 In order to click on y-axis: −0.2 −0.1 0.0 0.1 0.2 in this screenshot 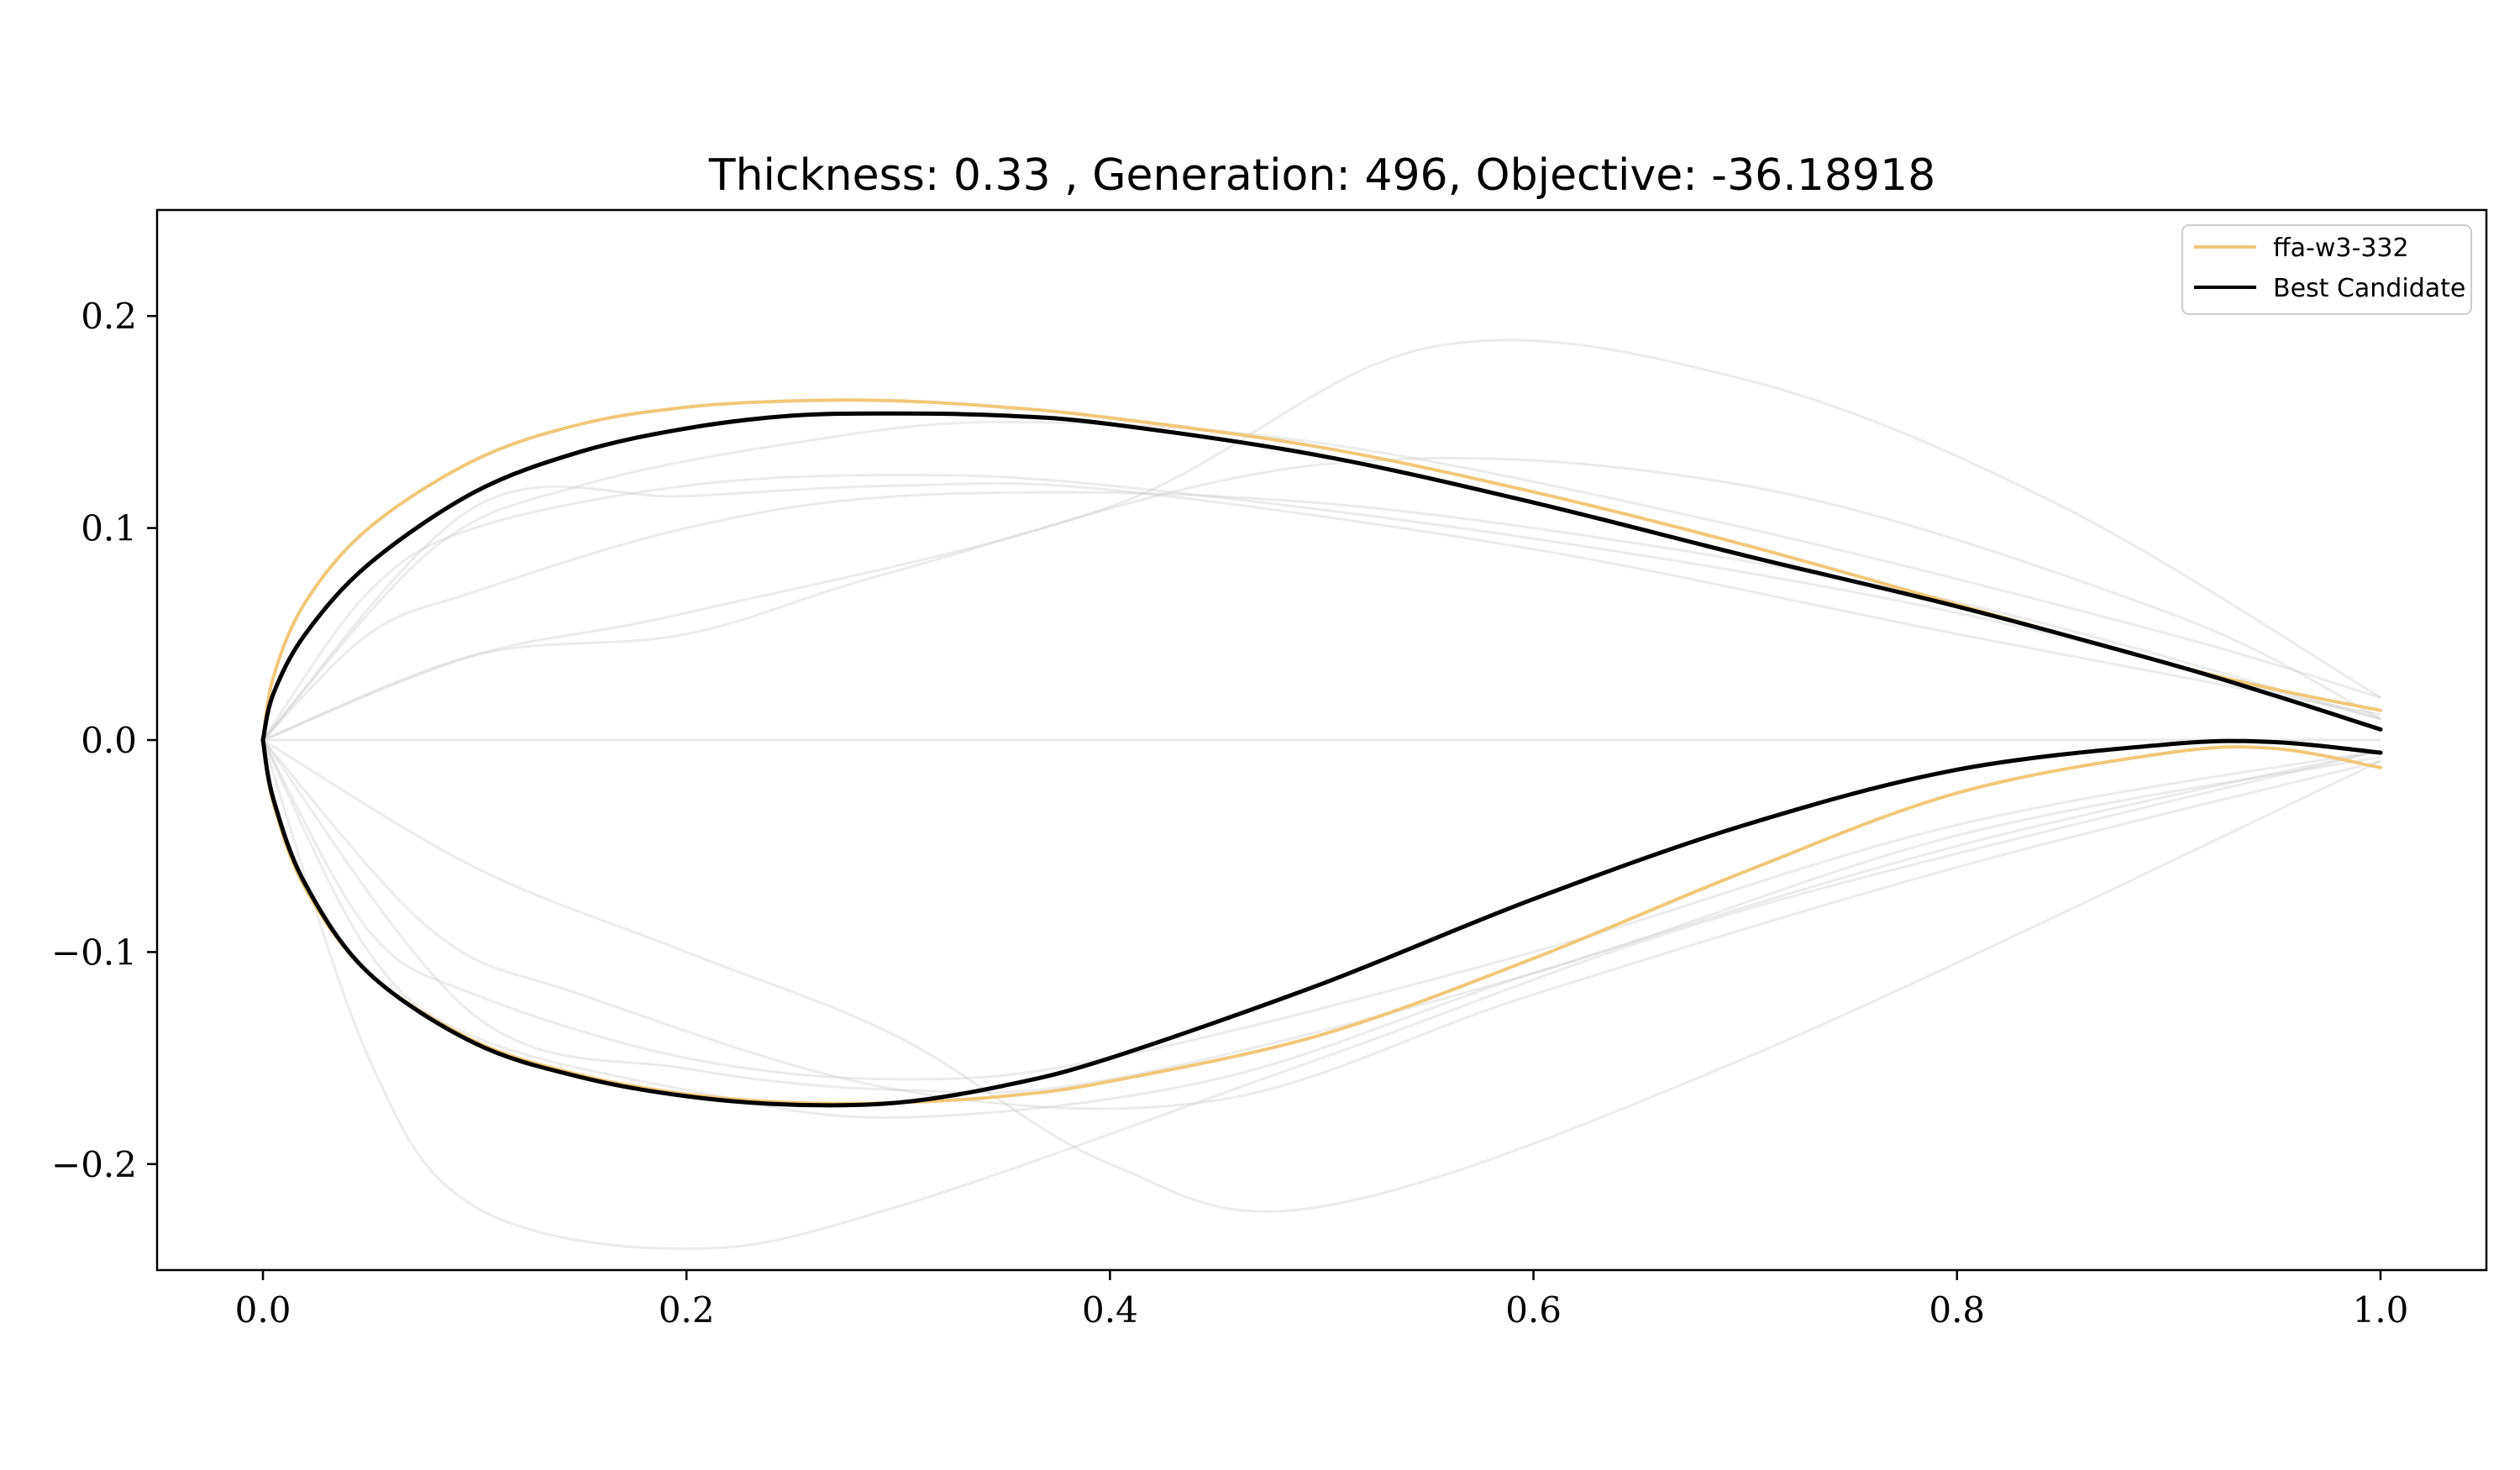, I will do `click(104, 740)`.